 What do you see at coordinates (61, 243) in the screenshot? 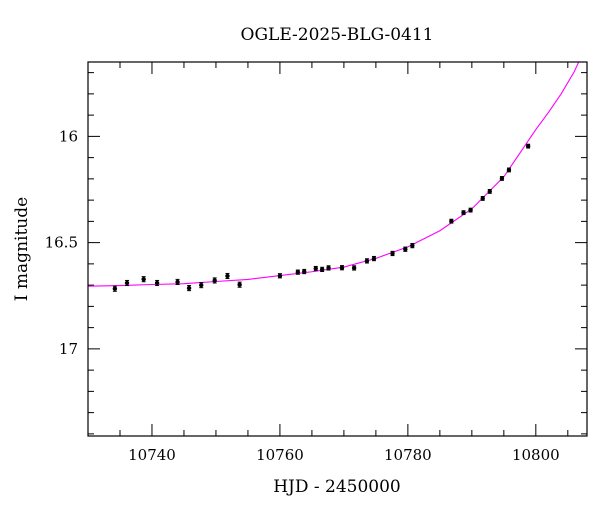
I see `y-tick-label: 16.5` at bounding box center [61, 243].